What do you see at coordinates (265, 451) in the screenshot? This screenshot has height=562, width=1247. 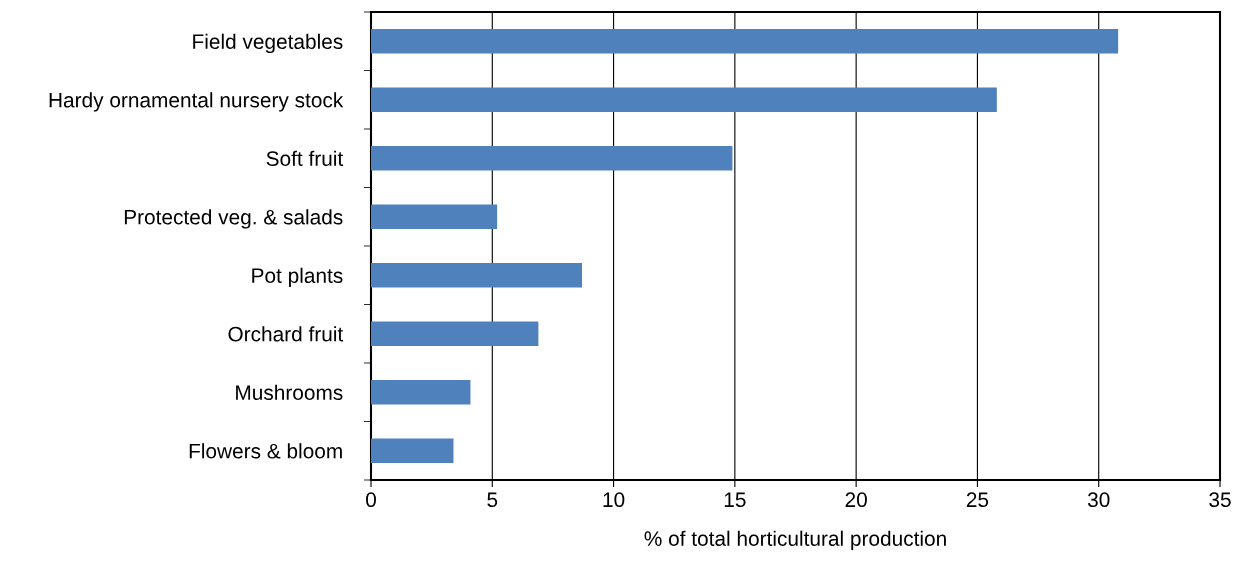 I see `y-tick-label: Flowers & bloom` at bounding box center [265, 451].